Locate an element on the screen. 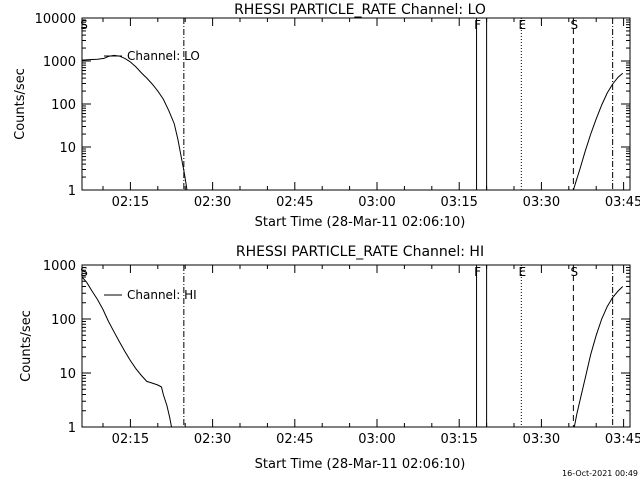  legend-label: Channel: LO is located at coordinates (163, 56).